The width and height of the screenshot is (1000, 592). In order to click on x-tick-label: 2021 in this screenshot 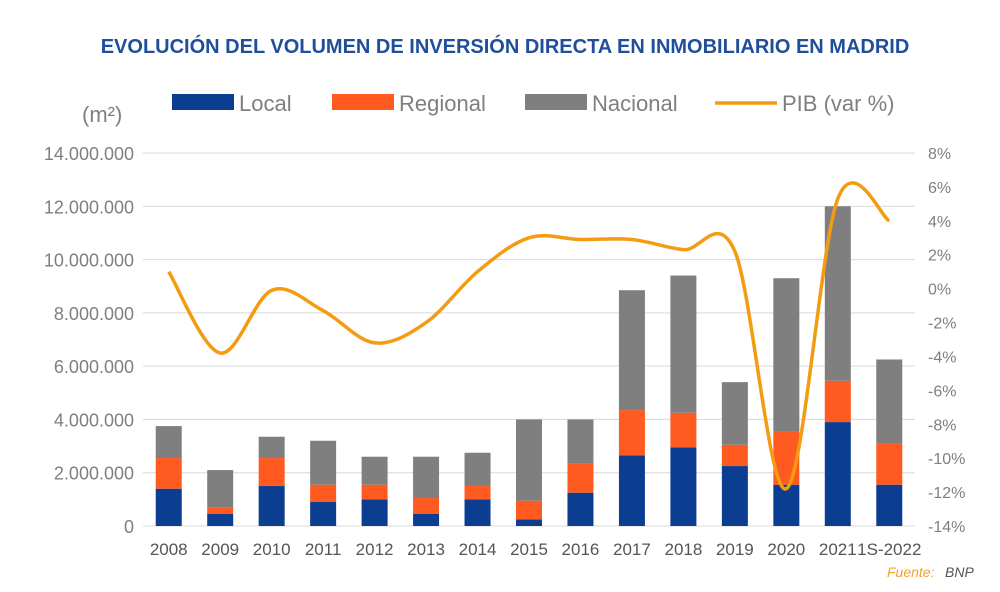, I will do `click(838, 549)`.